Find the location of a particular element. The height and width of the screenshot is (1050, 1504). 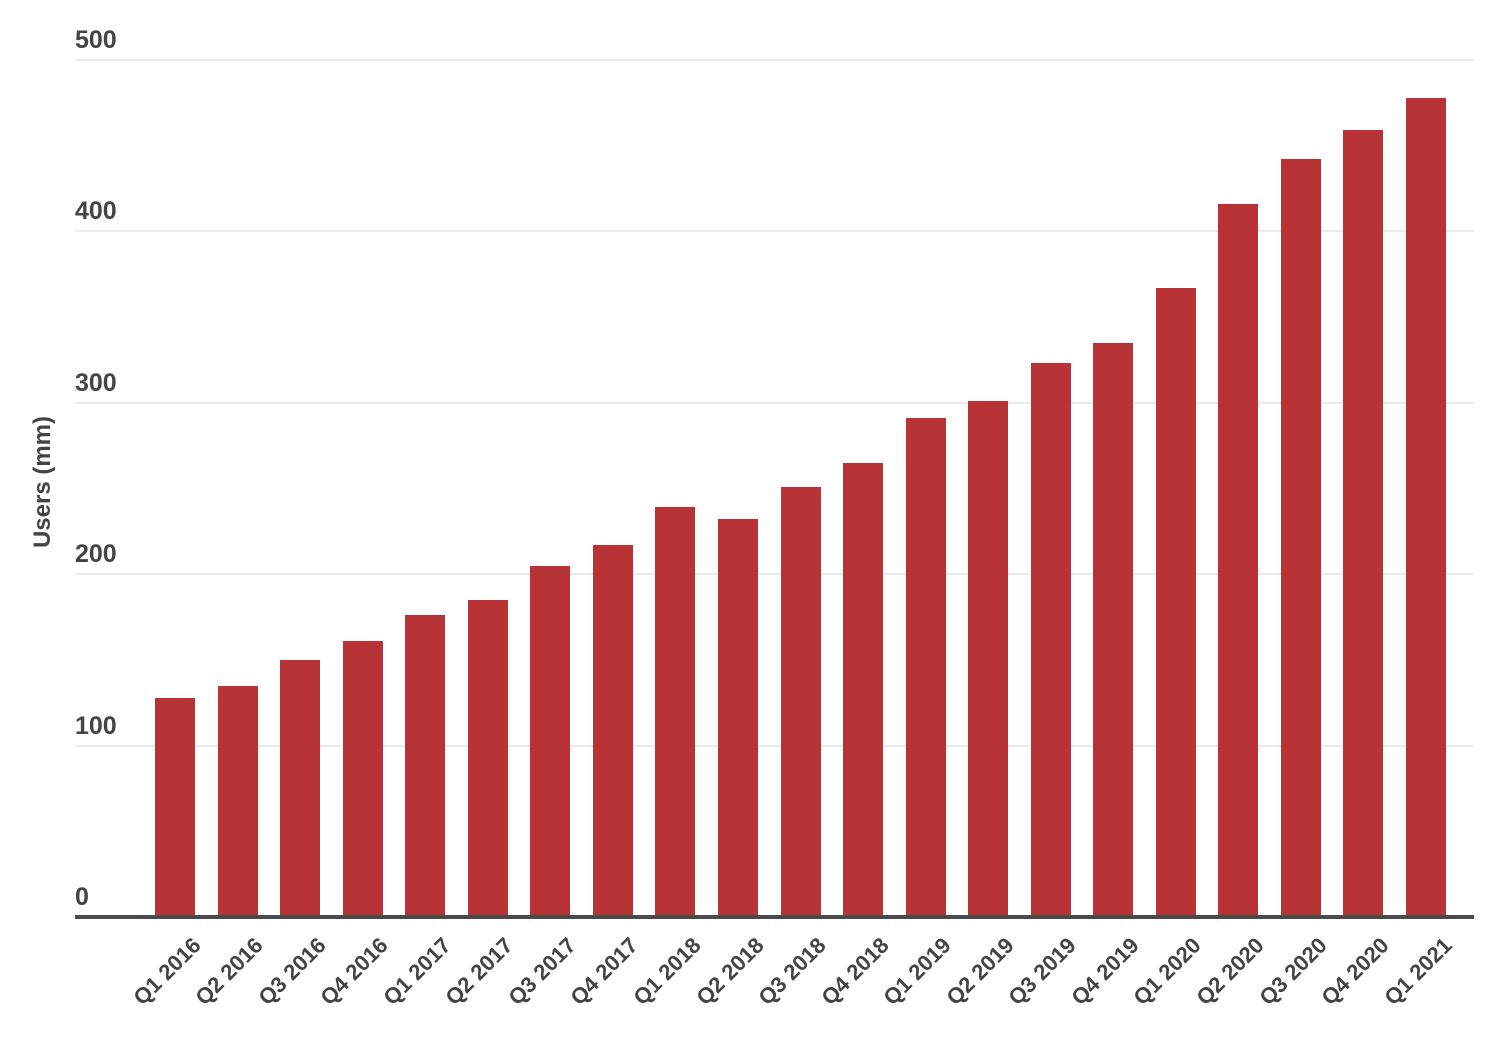

x-tick-label: Q2 2016 is located at coordinates (229, 971).